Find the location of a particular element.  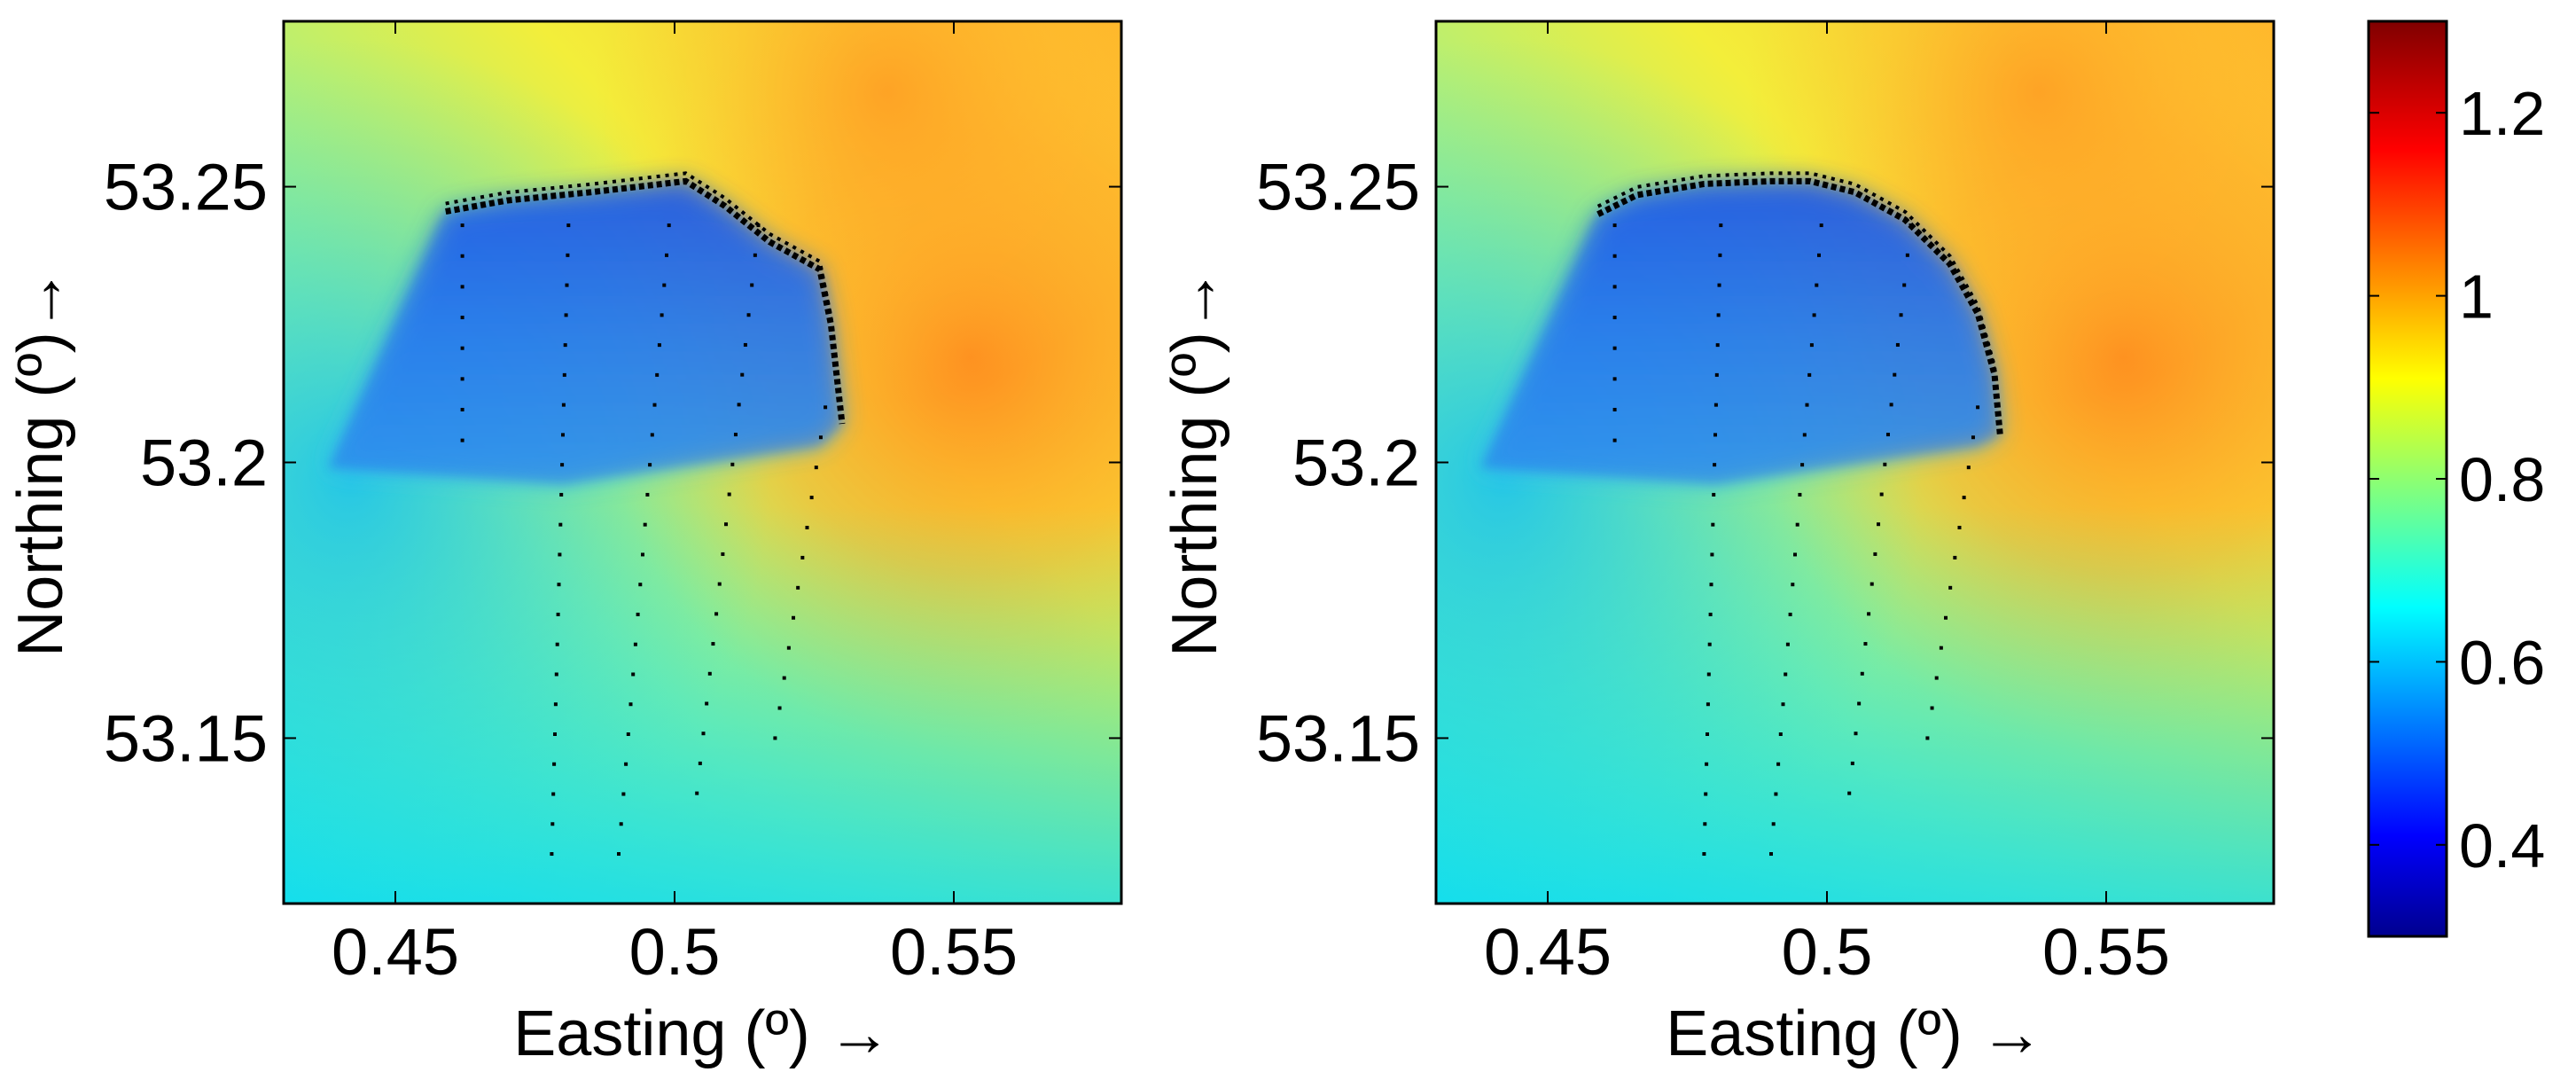

colorbar: 0.4 0.6 0.8 1 1.2 is located at coordinates (2456, 479).